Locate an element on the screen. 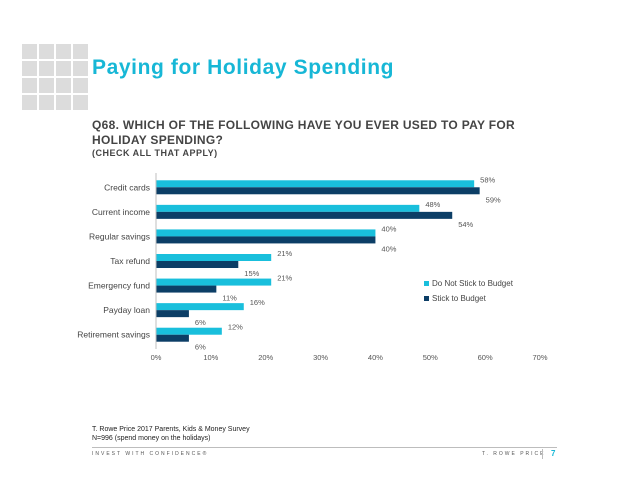 The height and width of the screenshot is (493, 638). footer-tagline: INVEST WITH CONFIDENCE® is located at coordinates (150, 454).